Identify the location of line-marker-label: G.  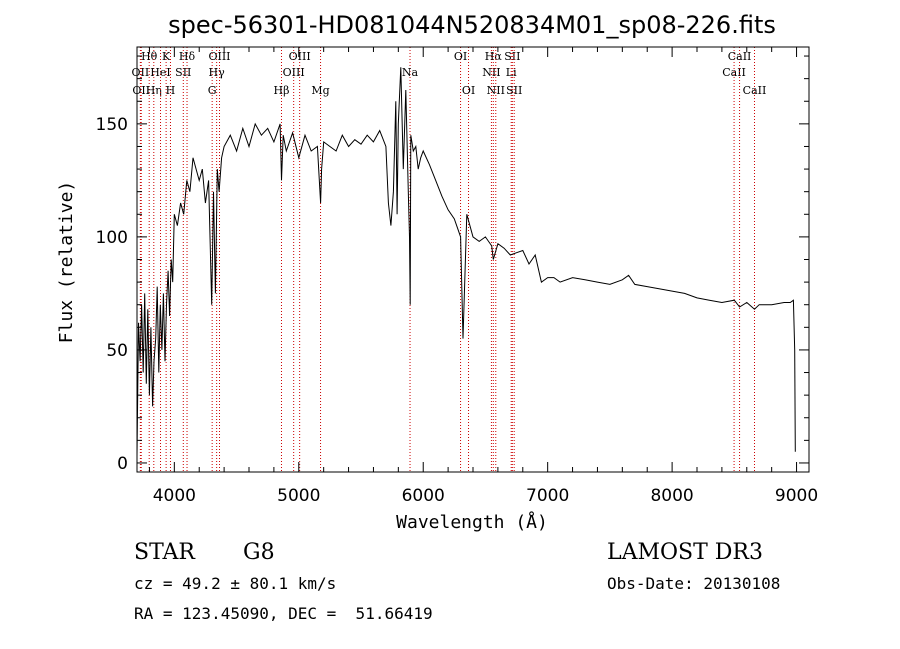
(212, 90).